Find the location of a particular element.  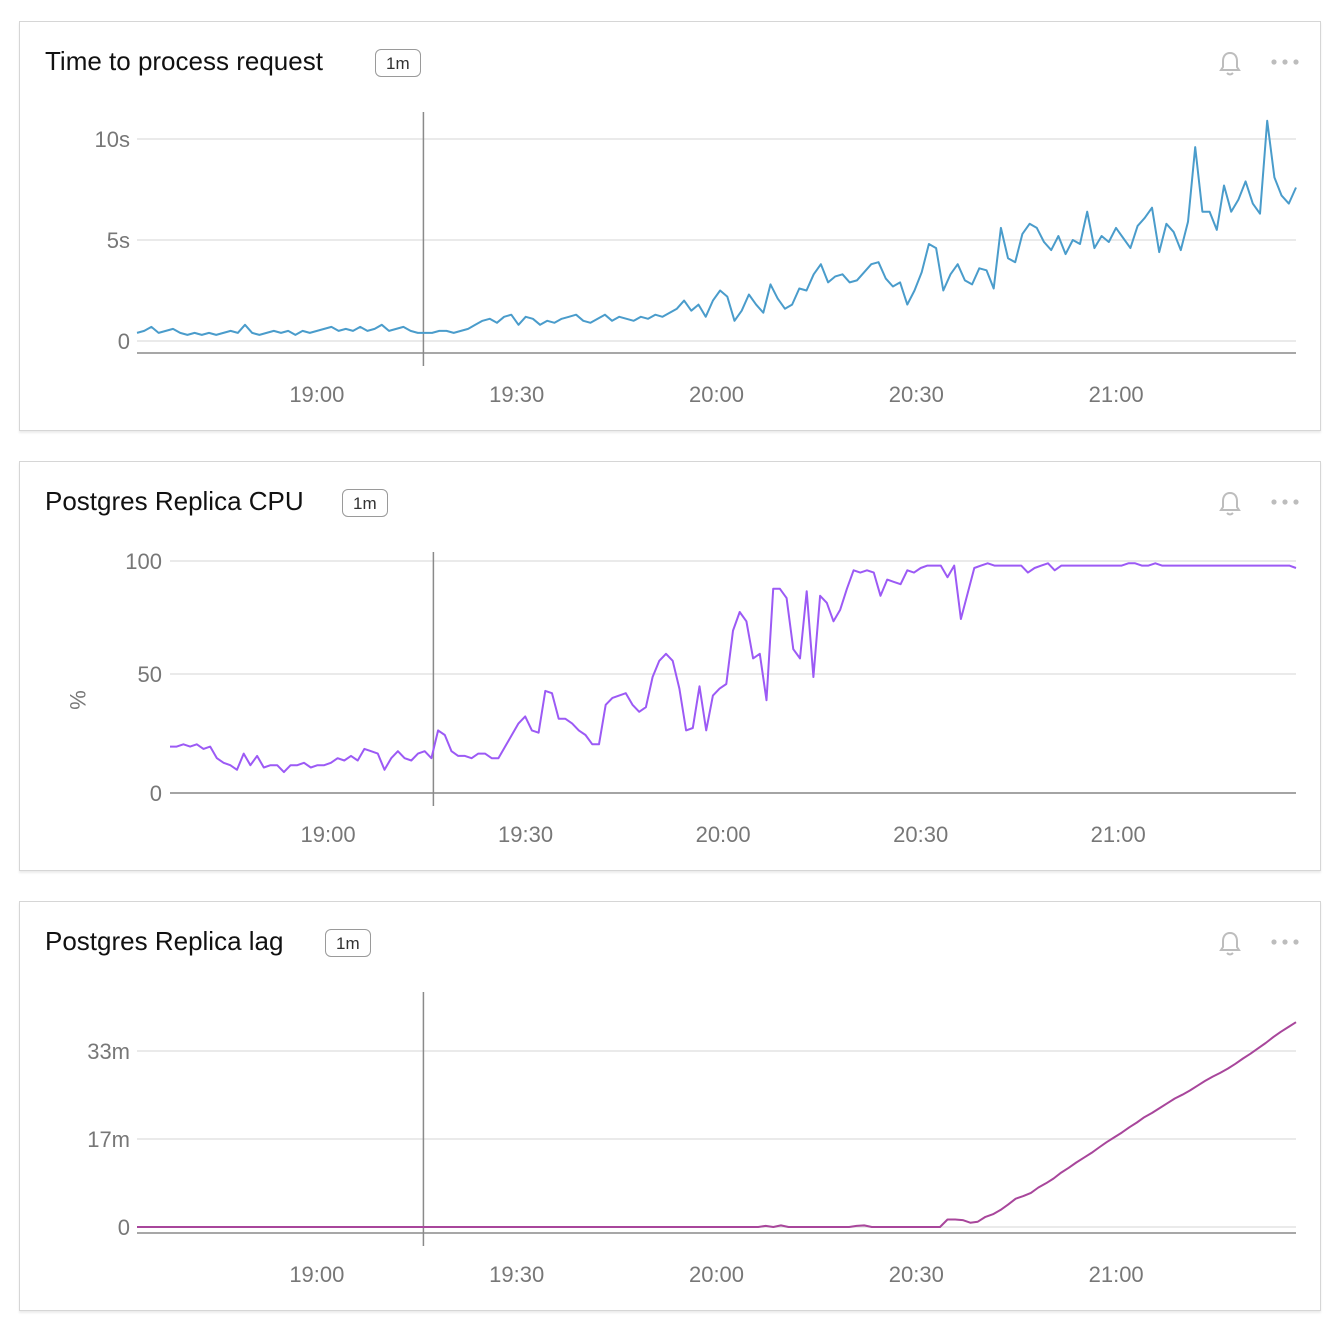

panel-title: Postgres Replica lag is located at coordinates (164, 941).